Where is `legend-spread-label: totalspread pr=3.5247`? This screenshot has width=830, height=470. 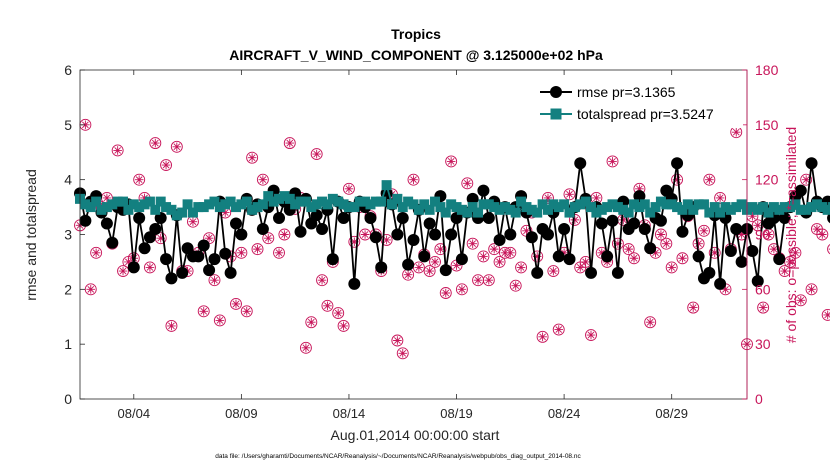 legend-spread-label: totalspread pr=3.5247 is located at coordinates (645, 114).